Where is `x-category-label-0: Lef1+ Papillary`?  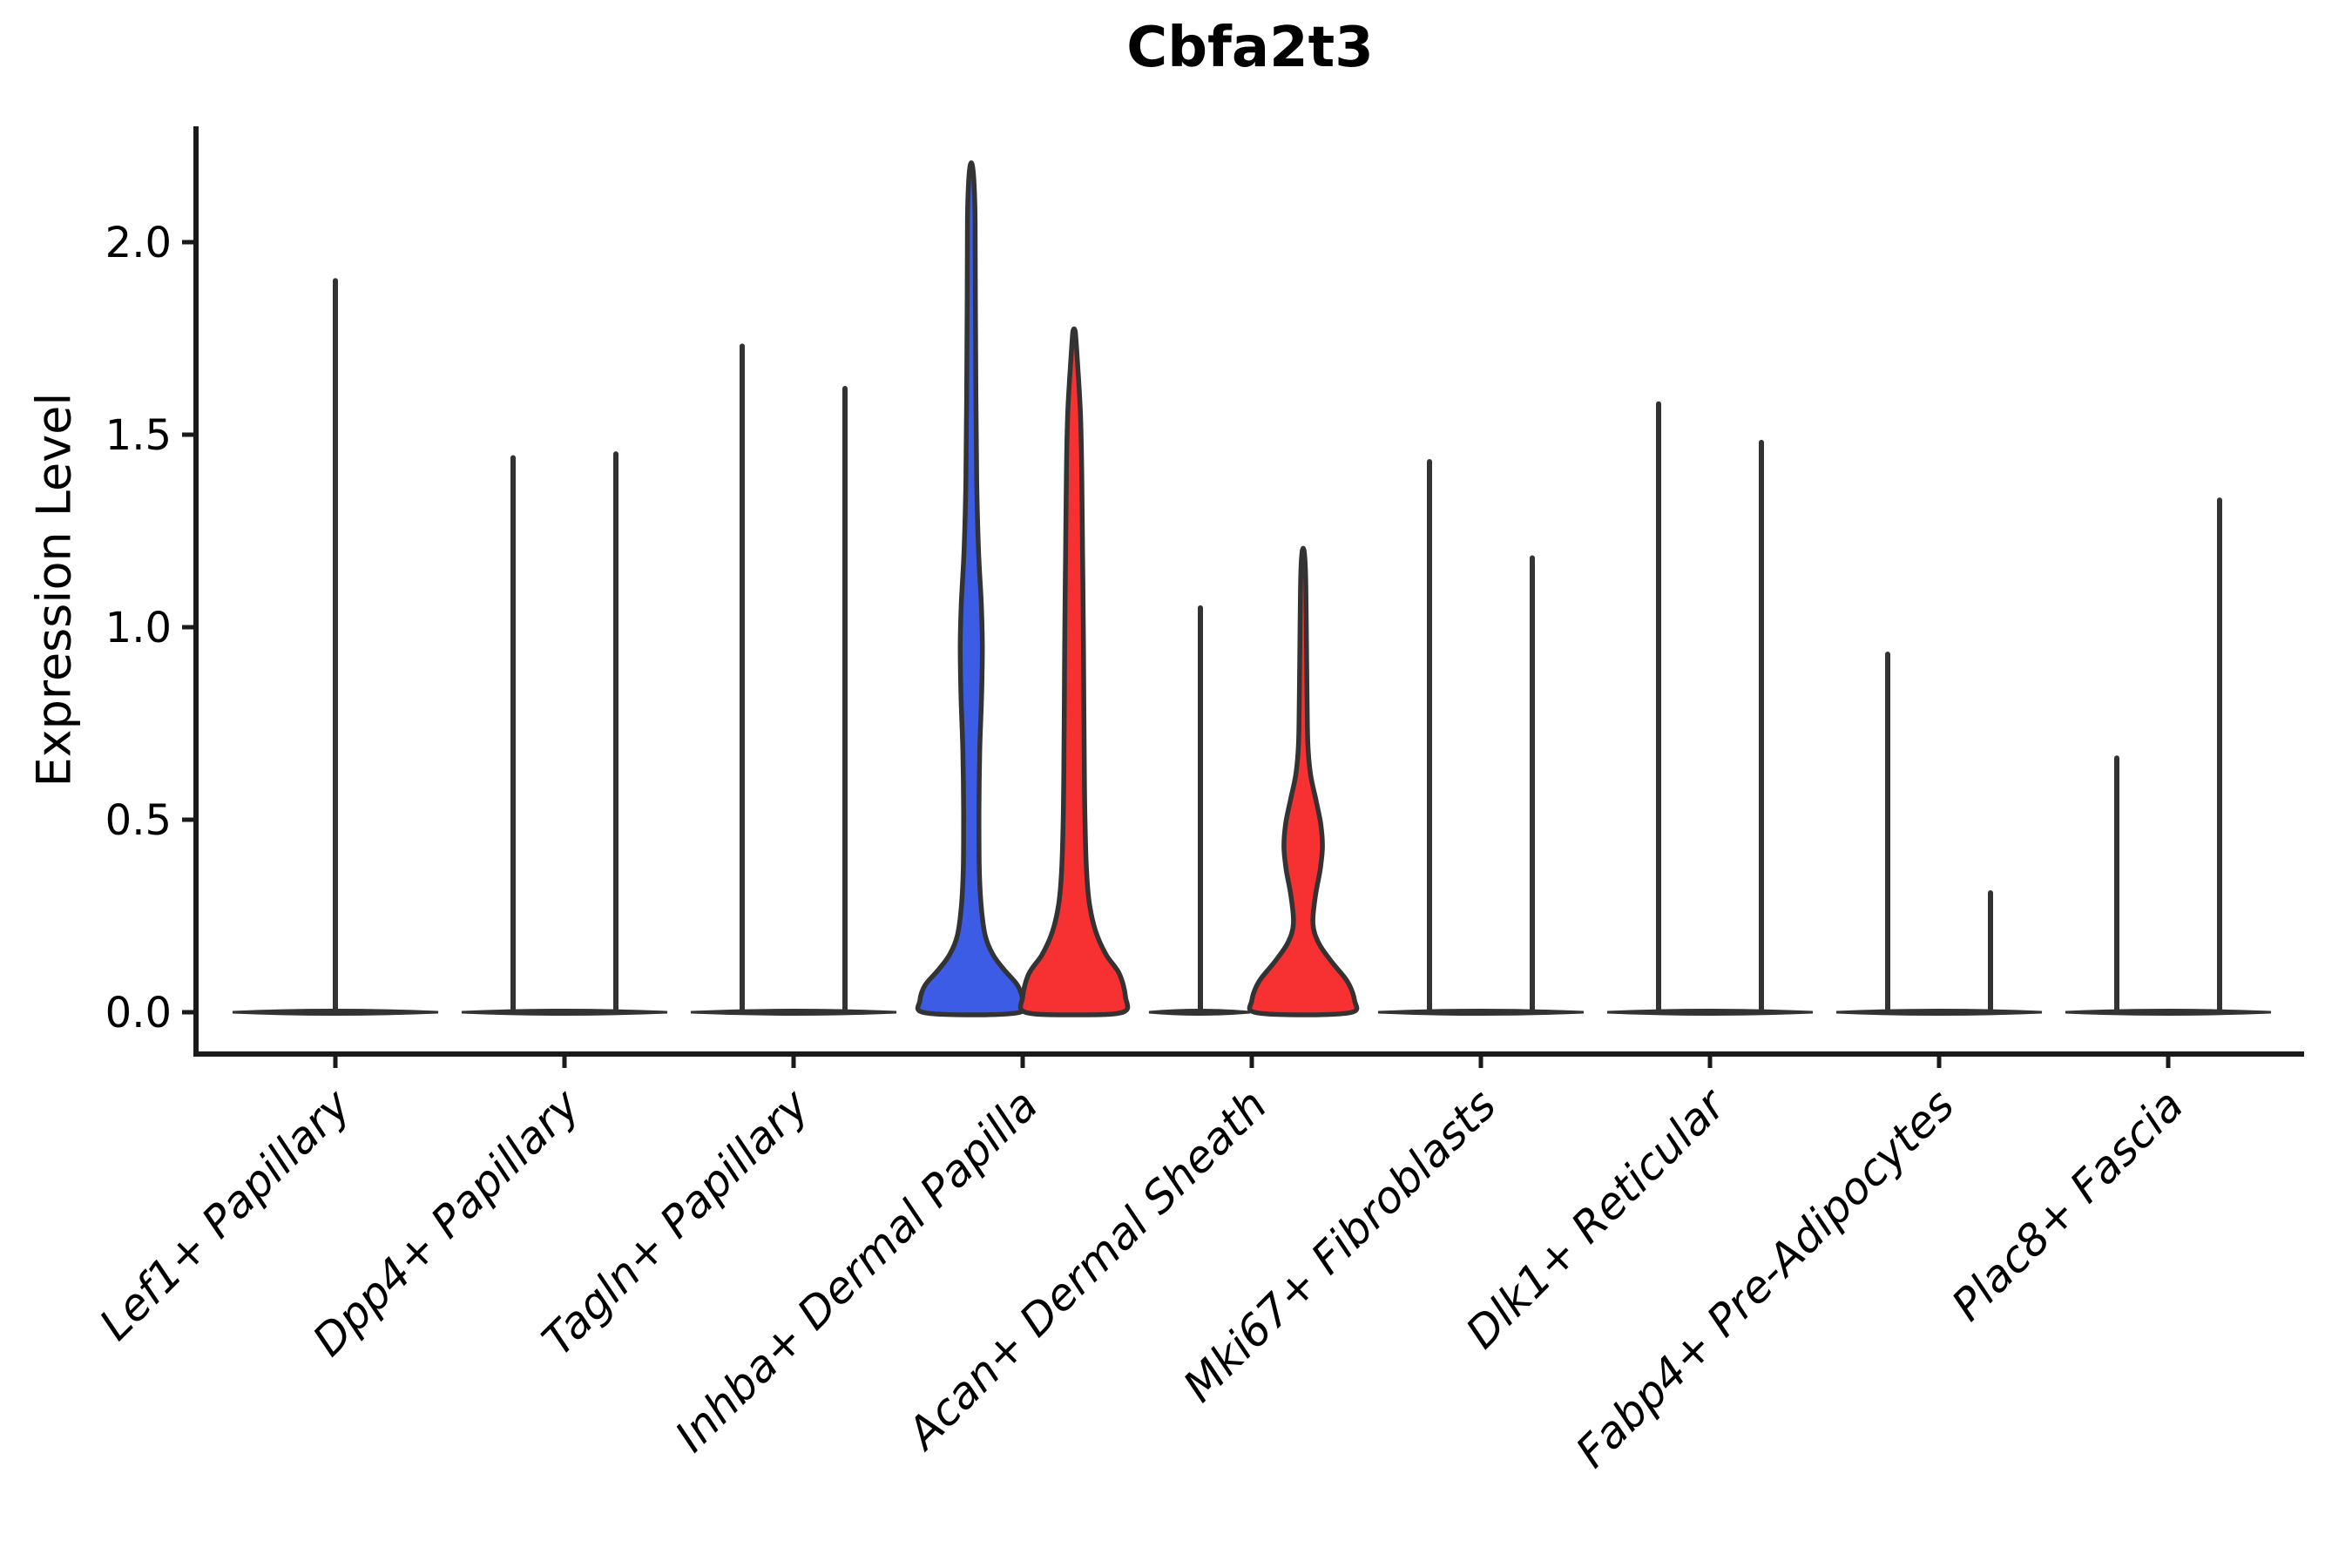 x-category-label-0: Lef1+ Papillary is located at coordinates (225, 1213).